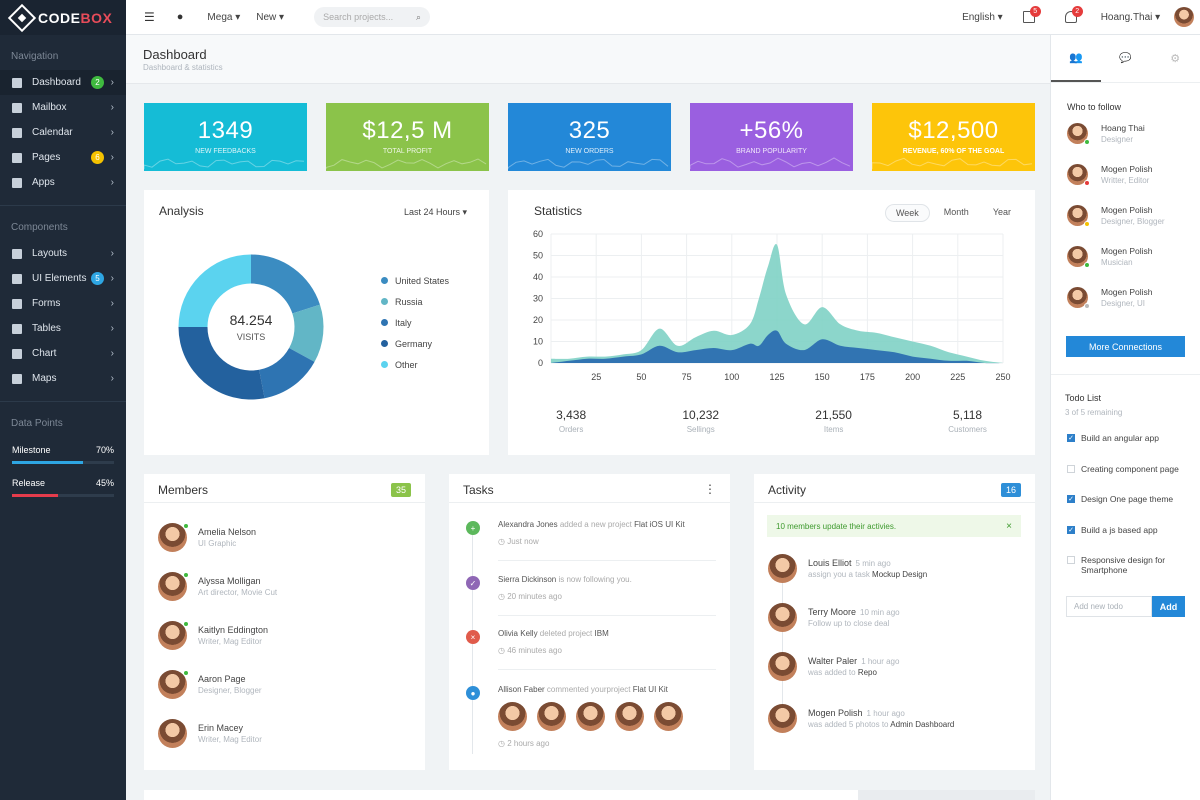 The width and height of the screenshot is (1200, 800). Describe the element at coordinates (435, 212) in the screenshot. I see `range-dropdown: Last 24 Hours ▾` at that location.